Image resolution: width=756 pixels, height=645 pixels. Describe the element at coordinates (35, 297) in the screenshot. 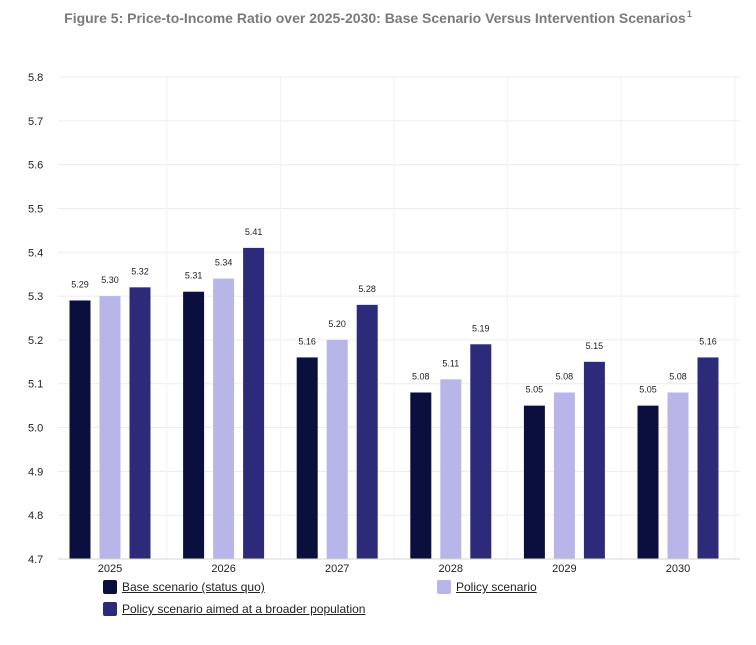

I see `y-tick-label: 5.3` at that location.